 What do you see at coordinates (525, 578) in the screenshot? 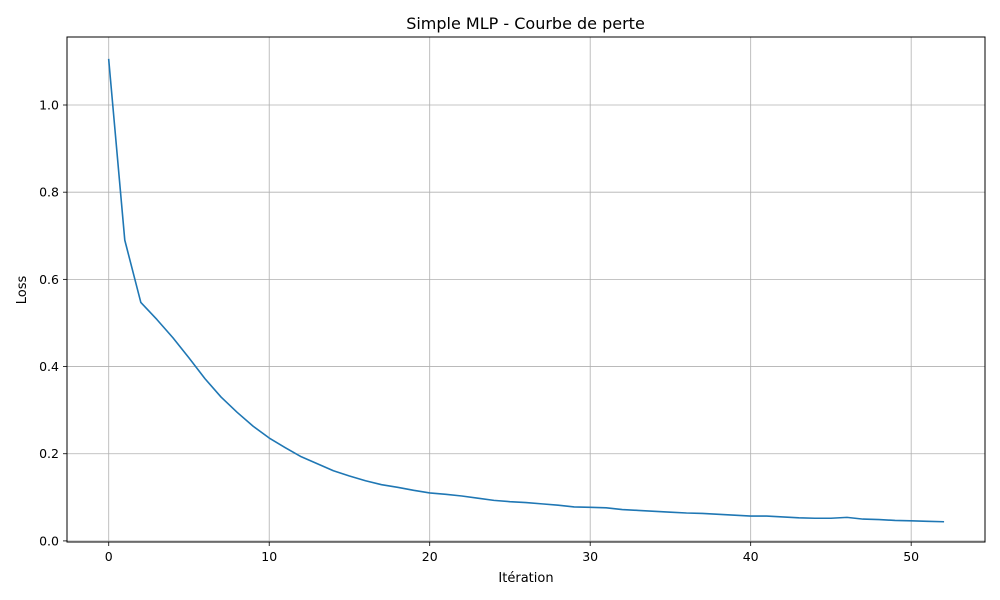
I see `x-axis-label: Itération` at bounding box center [525, 578].